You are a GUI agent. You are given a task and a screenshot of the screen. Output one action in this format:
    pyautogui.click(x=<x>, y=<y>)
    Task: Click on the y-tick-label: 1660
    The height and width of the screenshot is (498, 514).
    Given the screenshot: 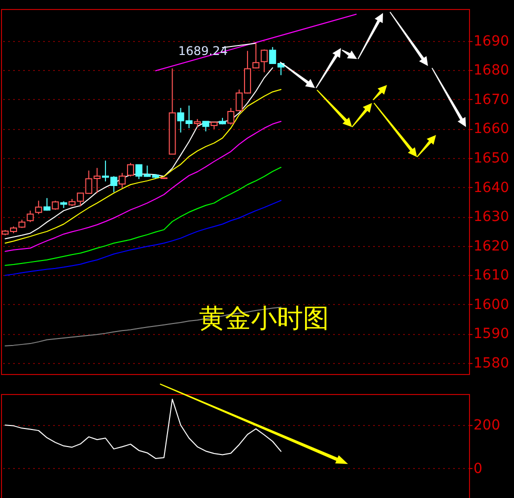 What is the action you would take?
    pyautogui.click(x=492, y=129)
    